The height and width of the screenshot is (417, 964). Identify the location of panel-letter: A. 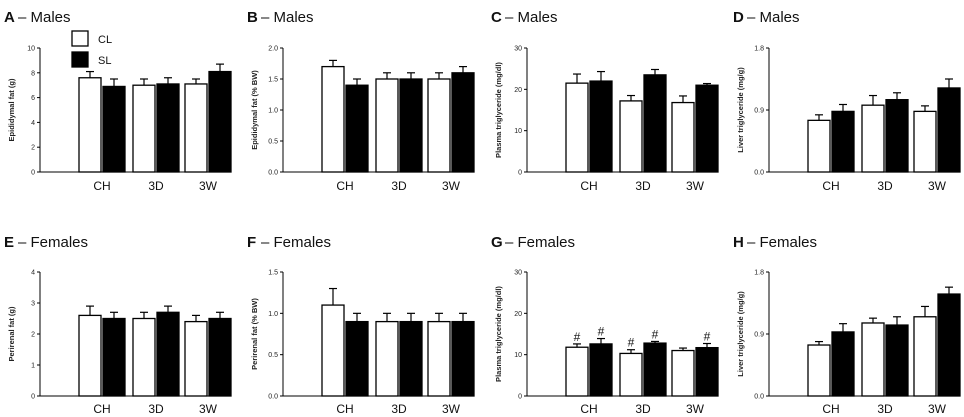
(9, 17).